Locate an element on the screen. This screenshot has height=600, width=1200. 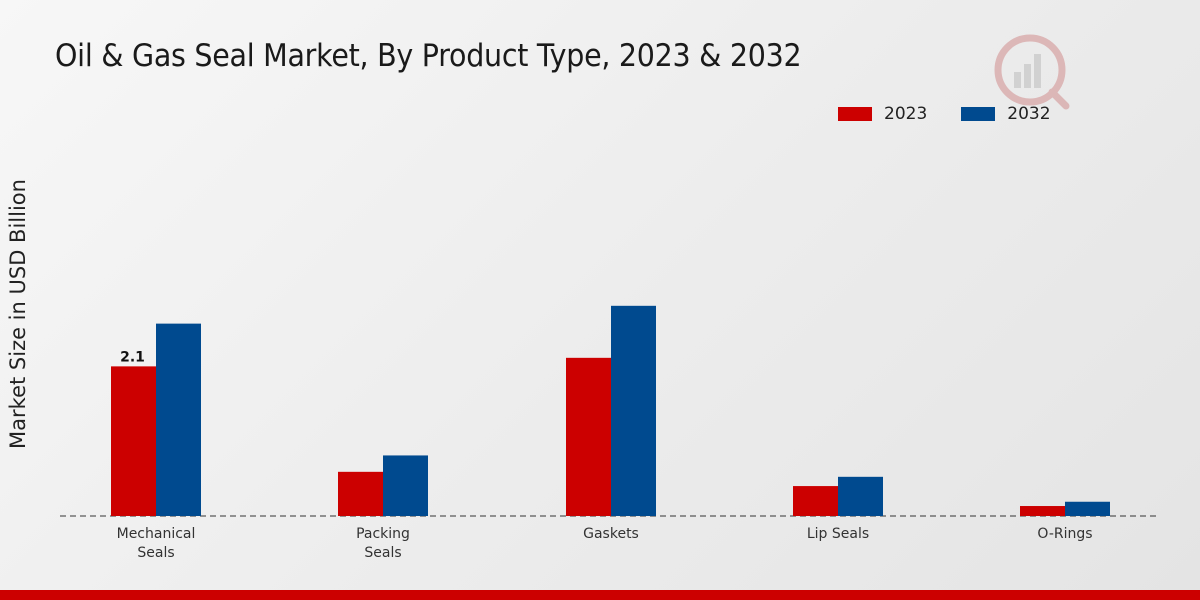
bar-2032-lip-seals is located at coordinates (860, 496).